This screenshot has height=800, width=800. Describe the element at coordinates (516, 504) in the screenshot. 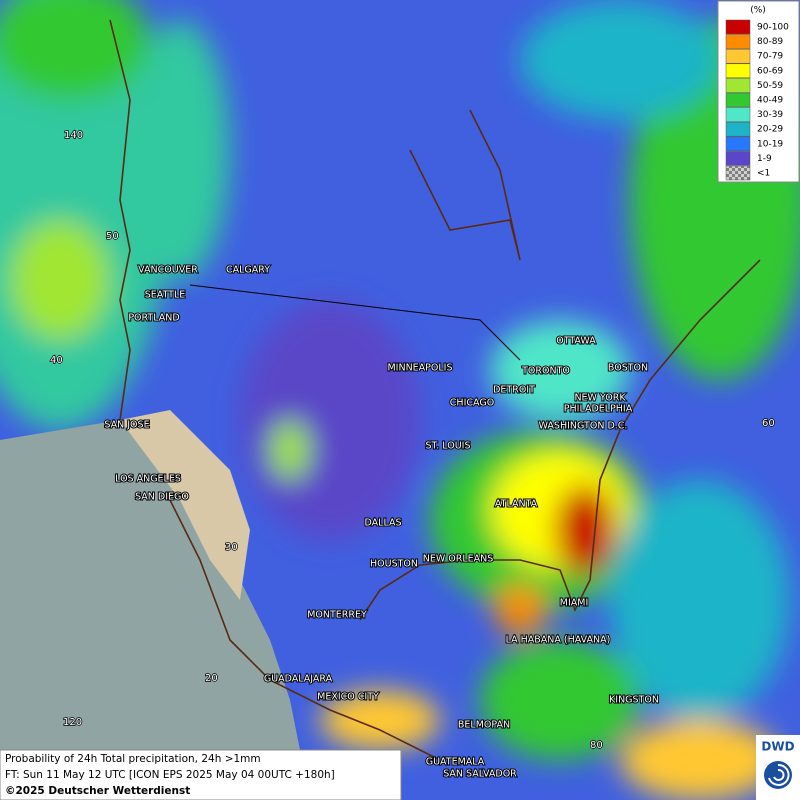

I see `city-label: ATLANTA` at that location.